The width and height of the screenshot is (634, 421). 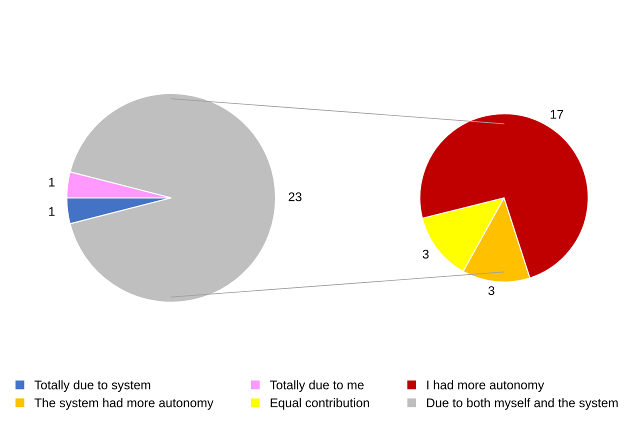 What do you see at coordinates (557, 114) in the screenshot?
I see `data-label: 17` at bounding box center [557, 114].